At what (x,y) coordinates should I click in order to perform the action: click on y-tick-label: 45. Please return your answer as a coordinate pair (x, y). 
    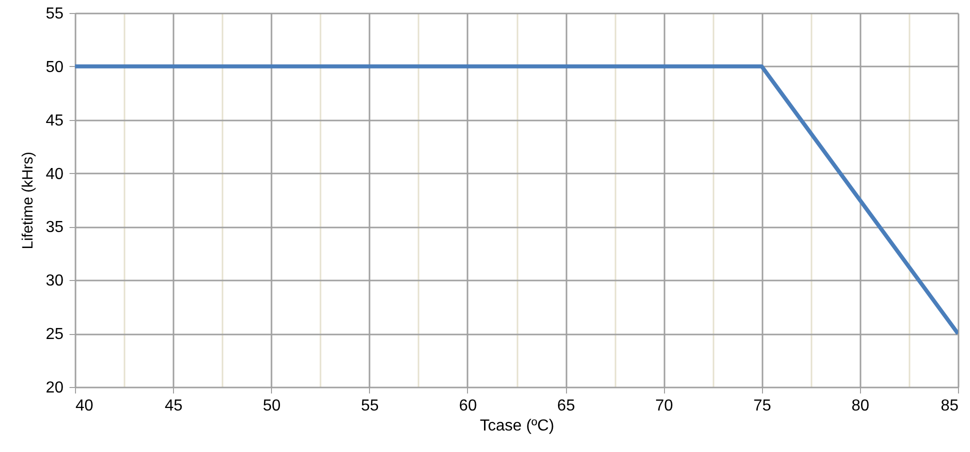
    Looking at the image, I should click on (55, 121).